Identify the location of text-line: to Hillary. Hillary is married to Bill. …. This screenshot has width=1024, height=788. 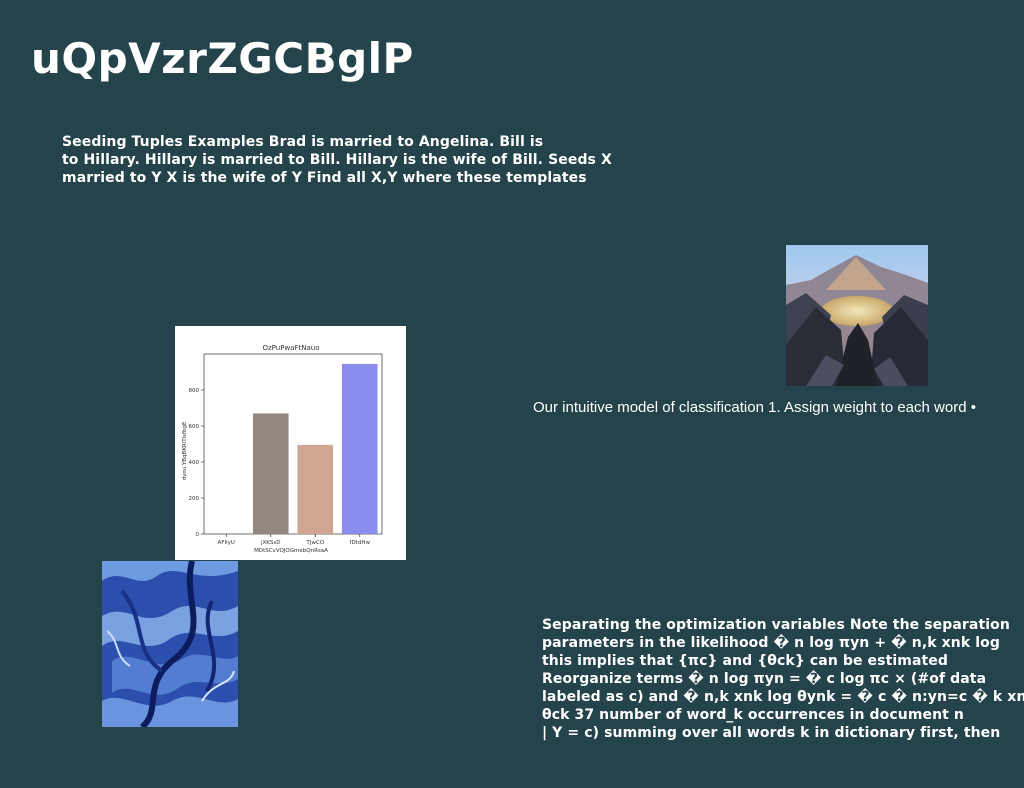
(337, 160).